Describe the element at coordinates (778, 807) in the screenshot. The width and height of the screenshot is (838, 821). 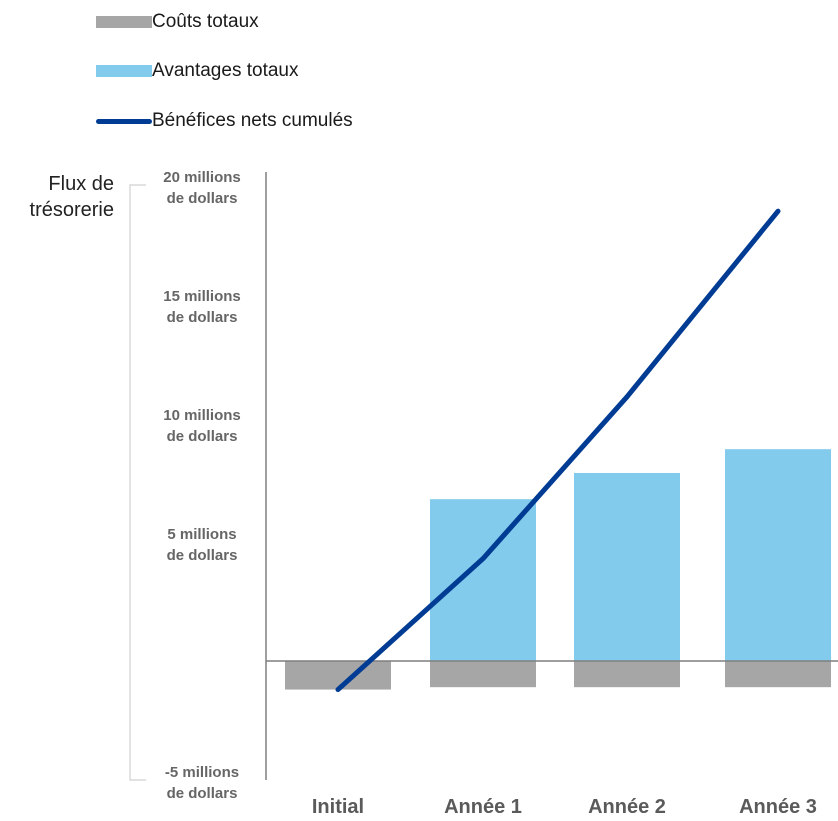
I see `x-category-label: Année 3` at that location.